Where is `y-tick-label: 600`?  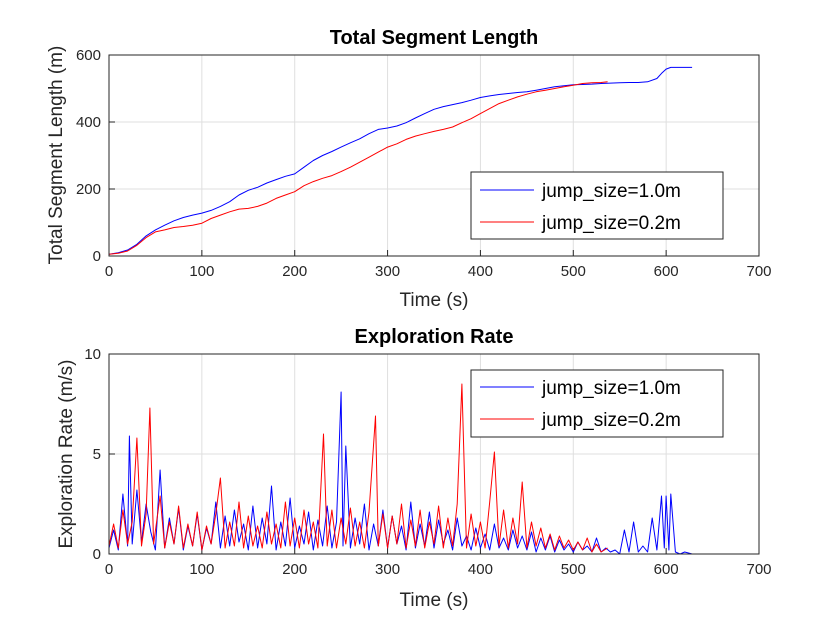 y-tick-label: 600 is located at coordinates (88, 55).